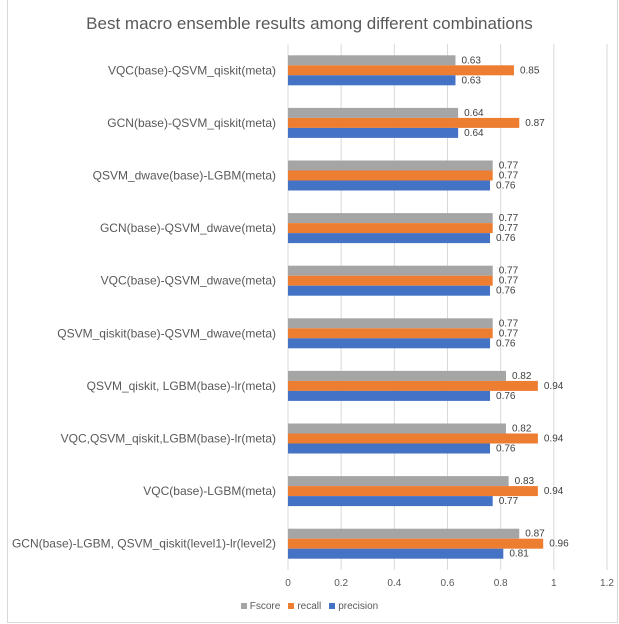  Describe the element at coordinates (394, 583) in the screenshot. I see `x-tick-label: 0.4` at that location.